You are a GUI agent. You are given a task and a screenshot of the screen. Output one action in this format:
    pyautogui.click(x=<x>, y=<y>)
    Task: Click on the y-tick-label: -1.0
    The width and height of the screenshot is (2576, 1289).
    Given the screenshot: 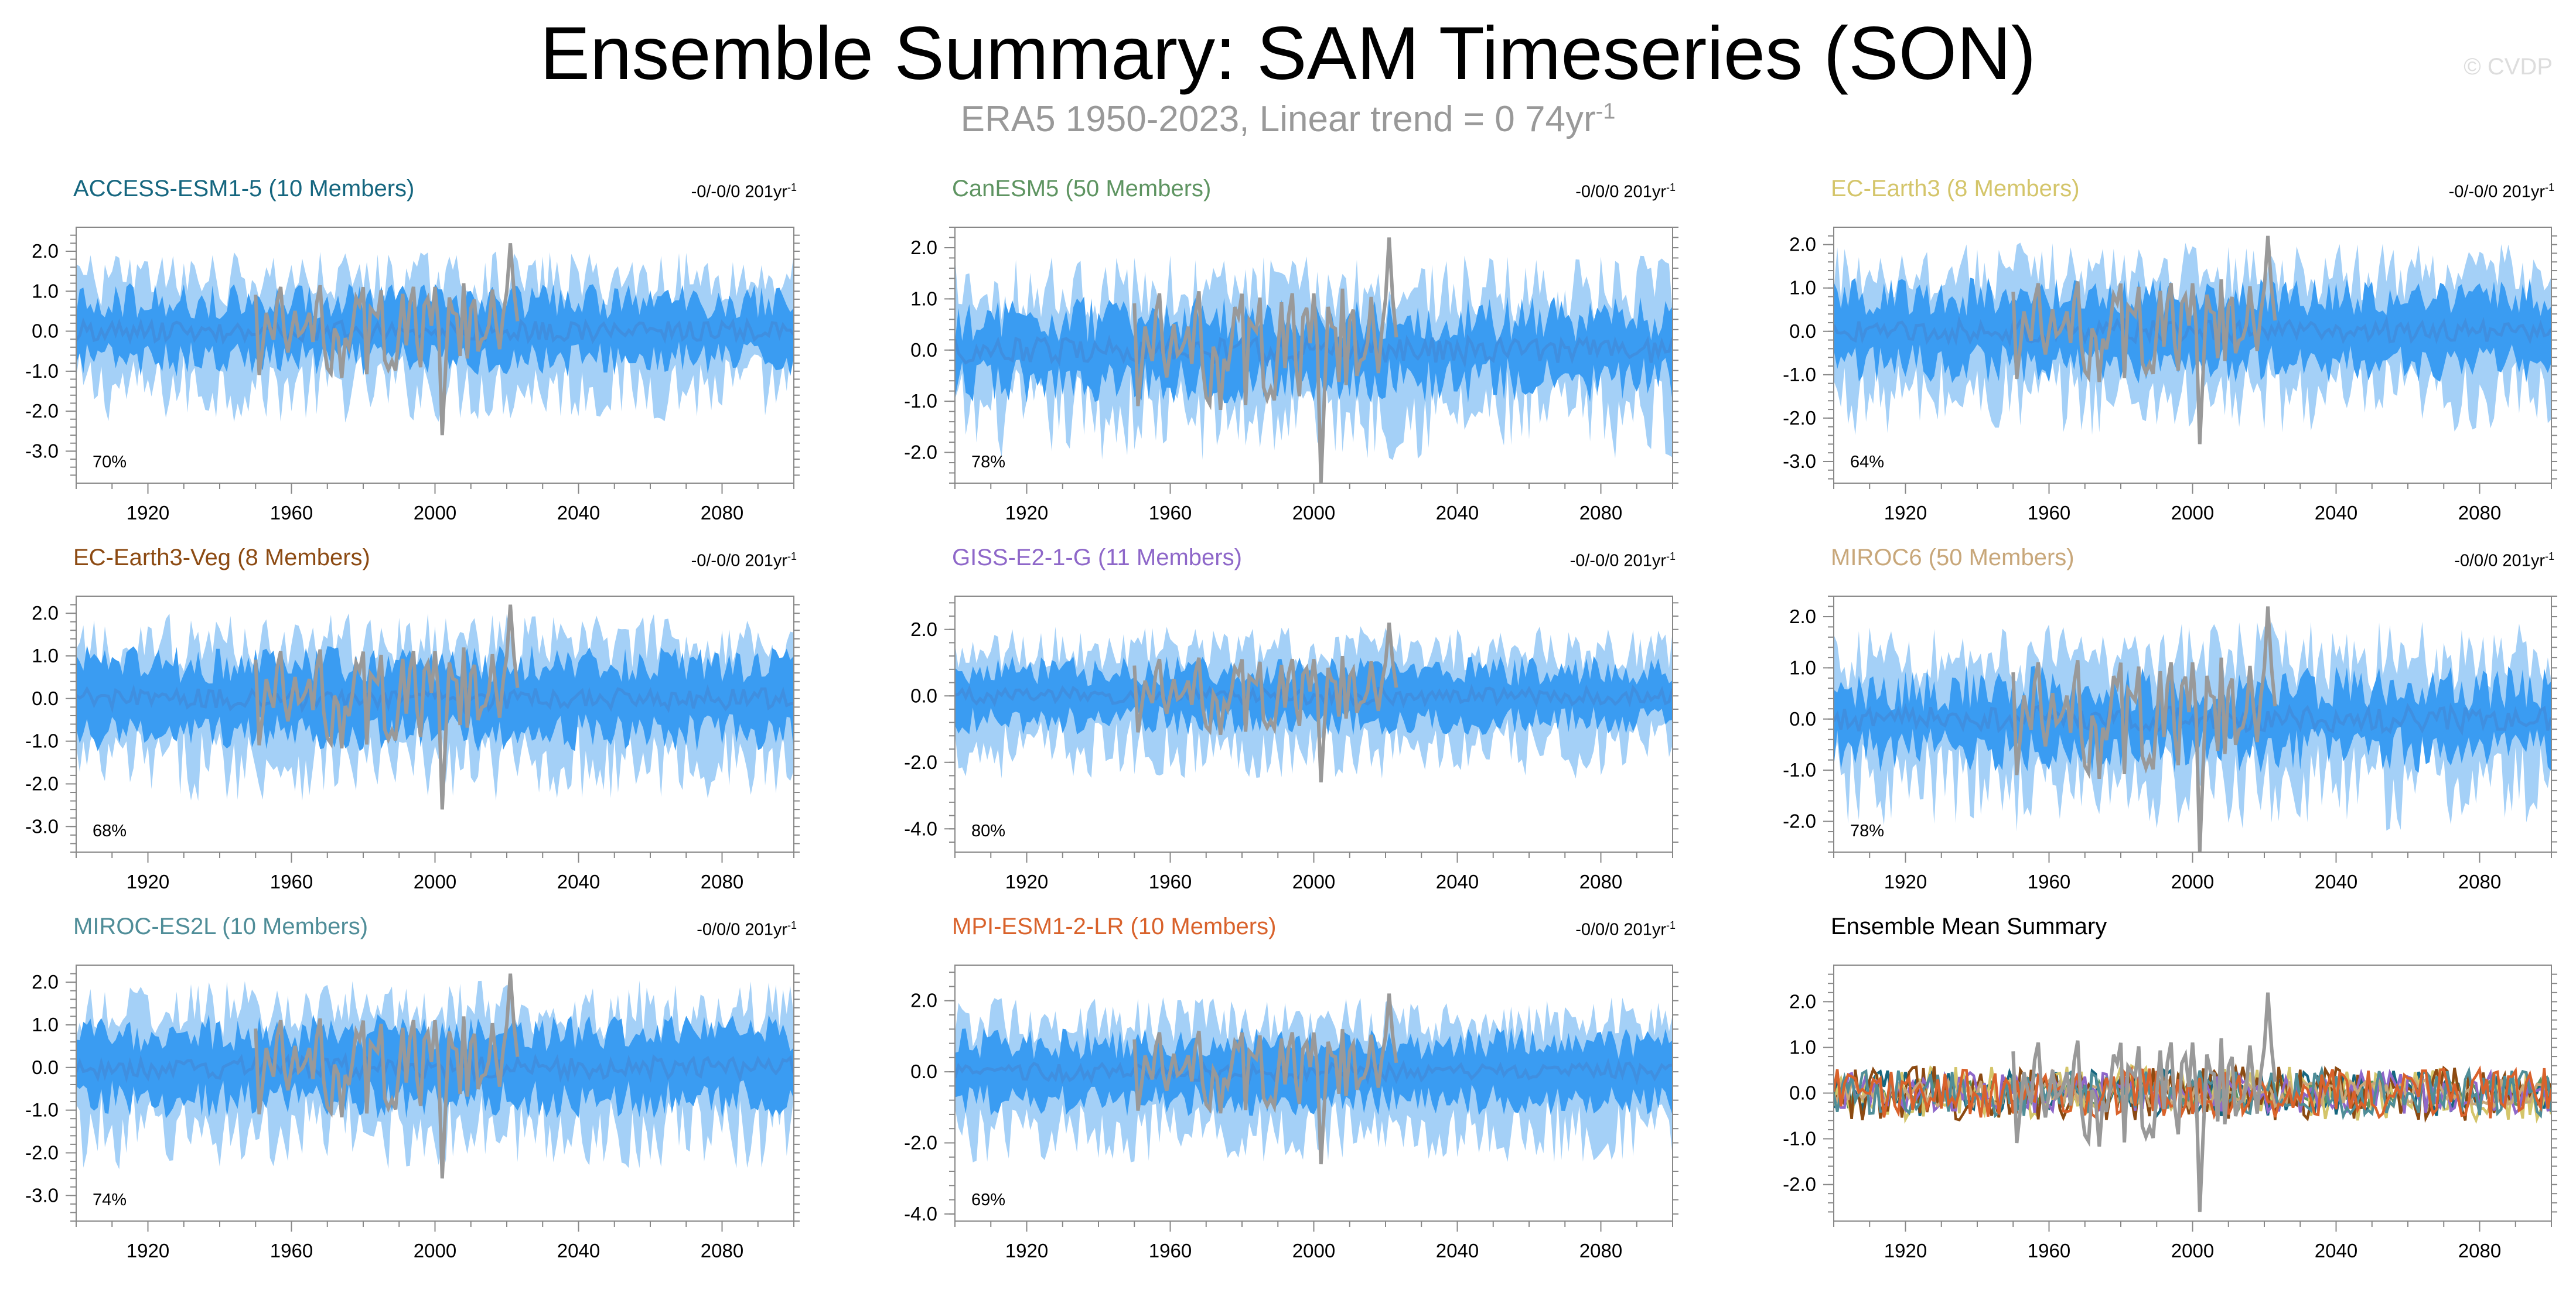 What is the action you would take?
    pyautogui.click(x=42, y=1110)
    